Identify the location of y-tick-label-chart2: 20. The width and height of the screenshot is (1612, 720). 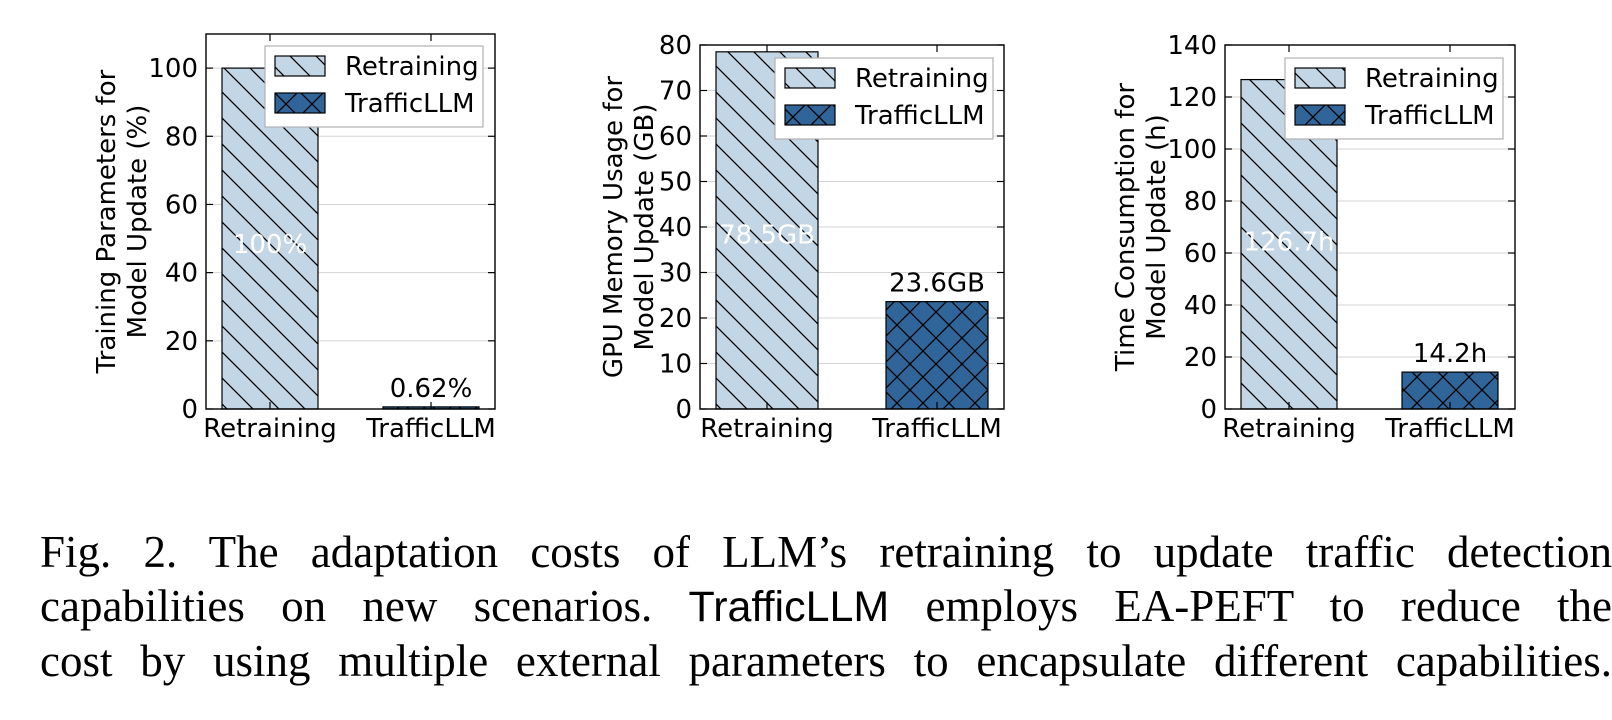
(675, 319).